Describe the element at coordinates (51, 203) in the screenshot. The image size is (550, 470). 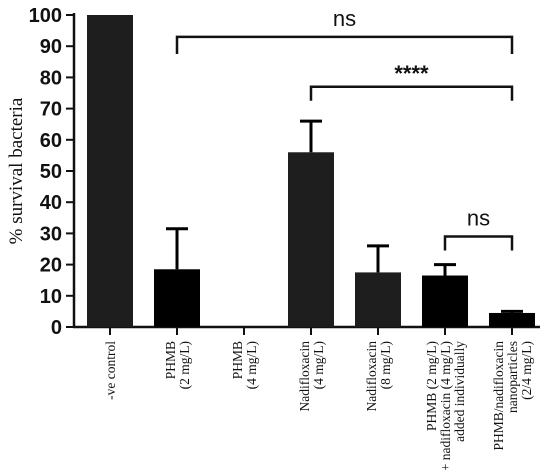
I see `y-tick-label: 40` at that location.